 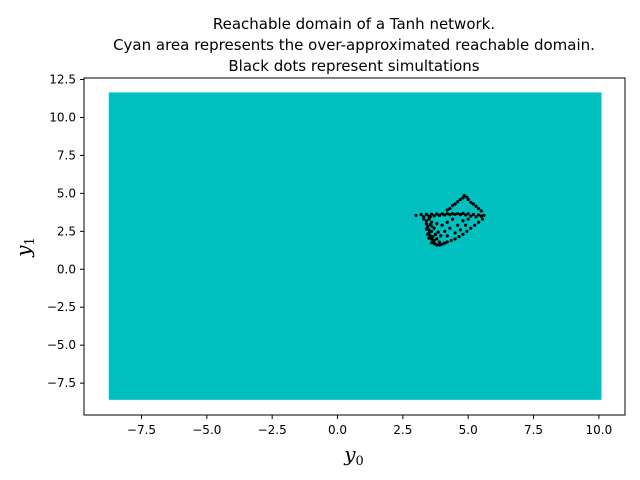 I want to click on y-axis-label: y1, so click(x=24, y=247).